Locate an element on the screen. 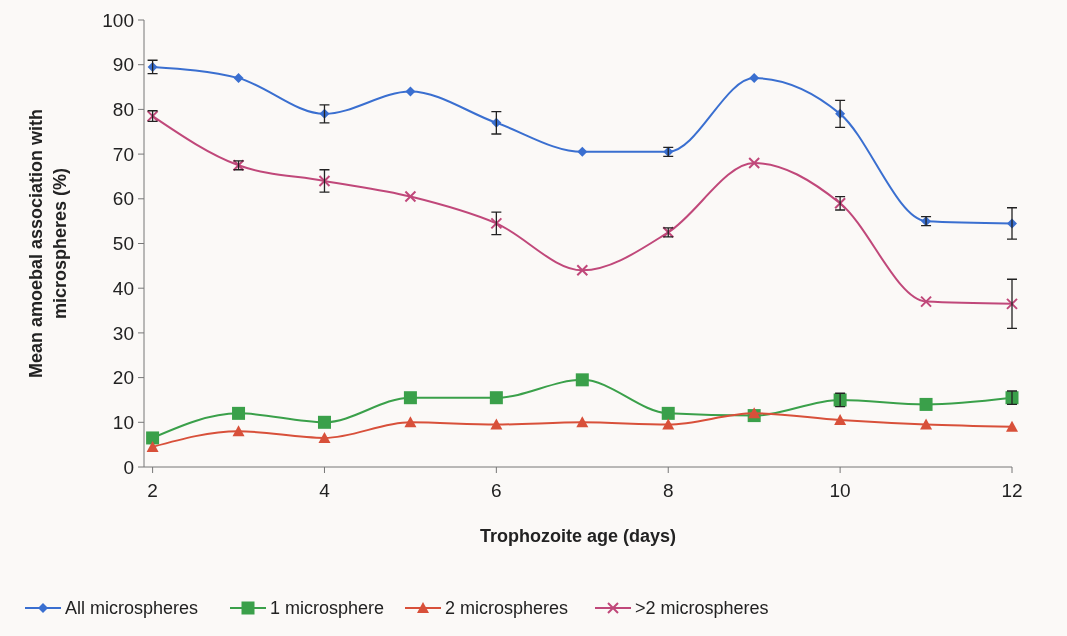 The width and height of the screenshot is (1067, 636). legend-label: 2 microspheres is located at coordinates (507, 608).